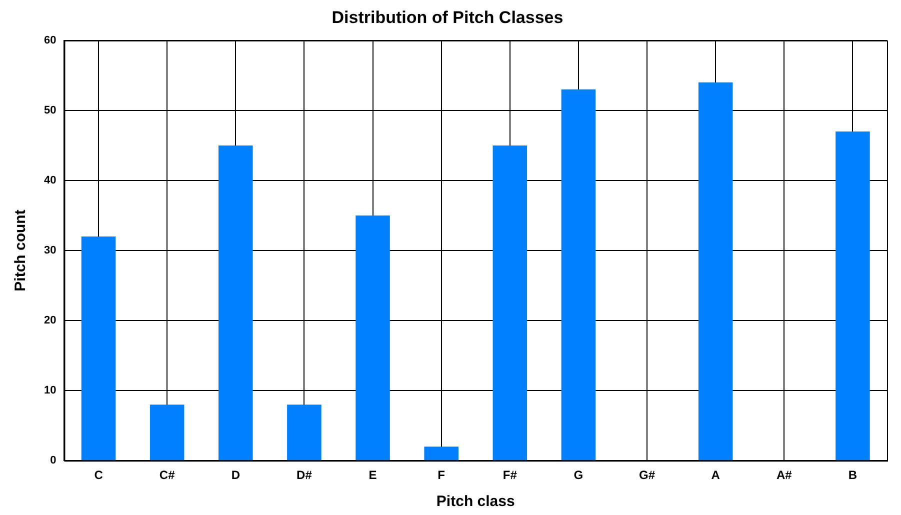 Image resolution: width=901 pixels, height=515 pixels. What do you see at coordinates (50, 390) in the screenshot?
I see `y-tick-label: 10` at bounding box center [50, 390].